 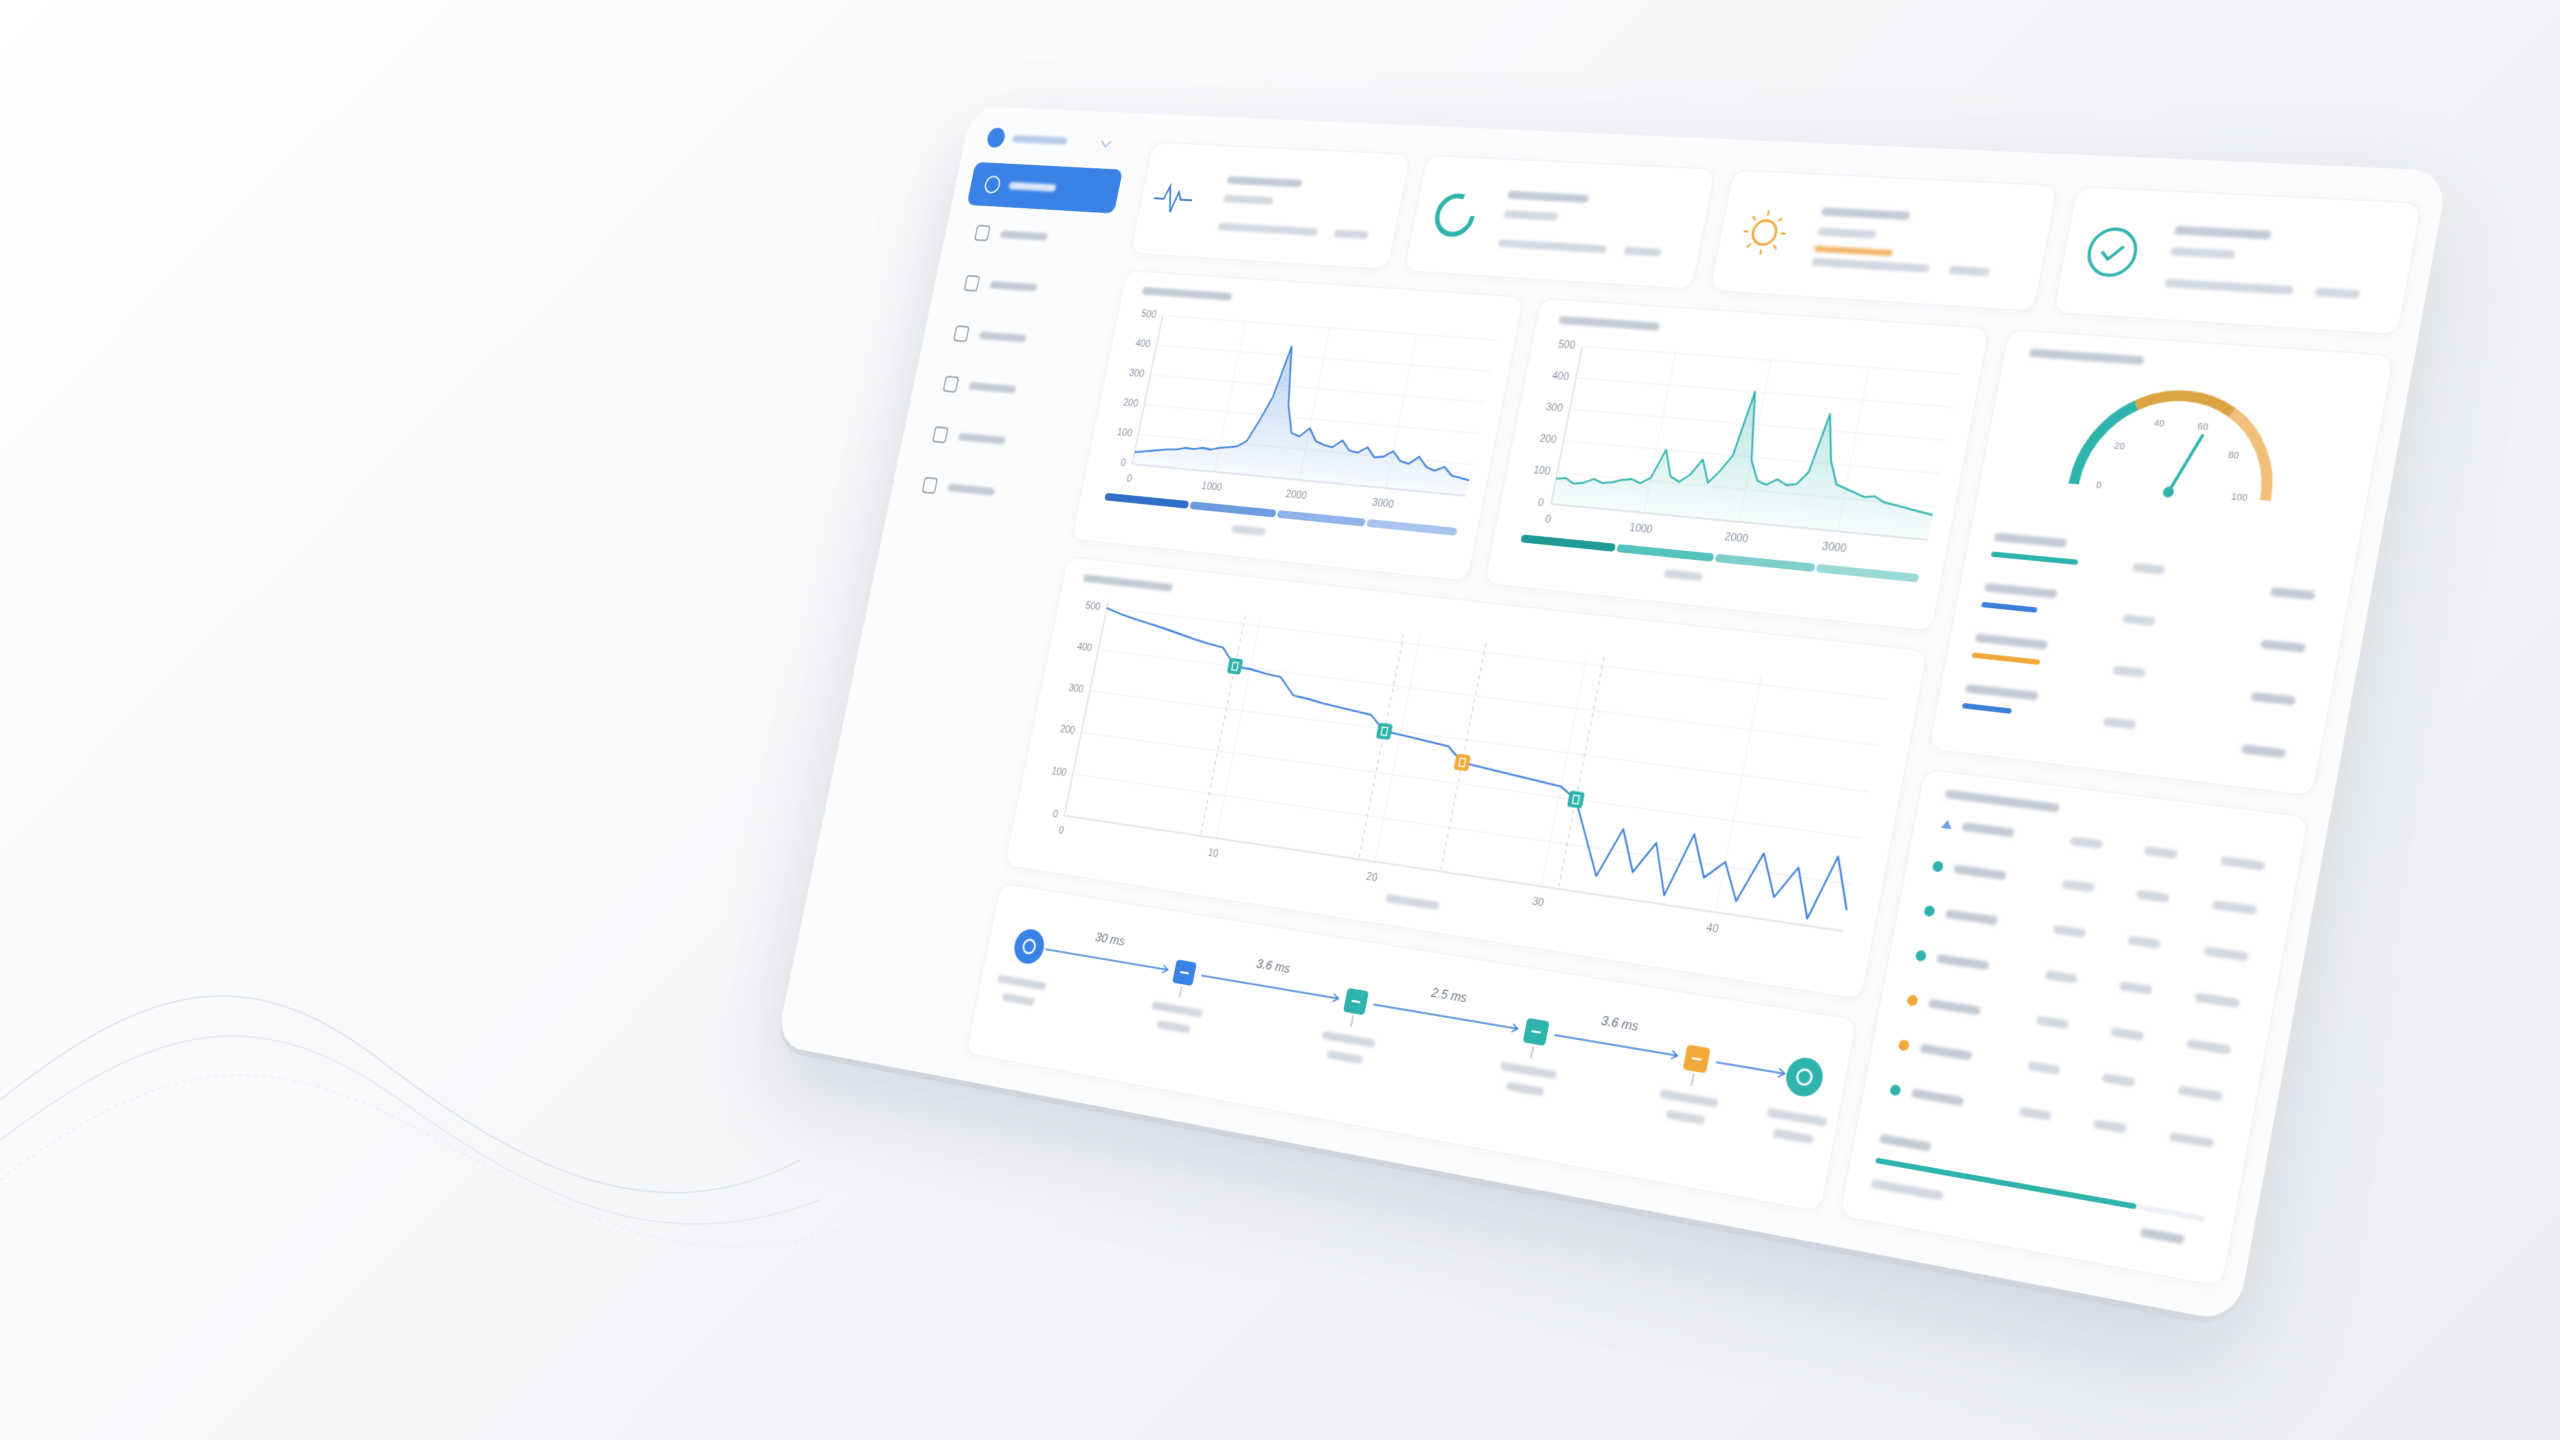 I want to click on gauge-card: 0 20 40 60 80 100, so click(x=2161, y=563).